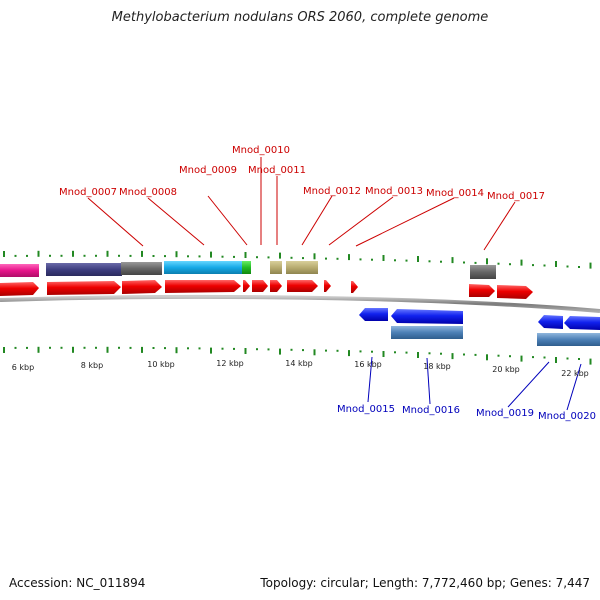 The width and height of the screenshot is (600, 600). I want to click on accession-text: Accession: NC_011894, so click(77, 583).